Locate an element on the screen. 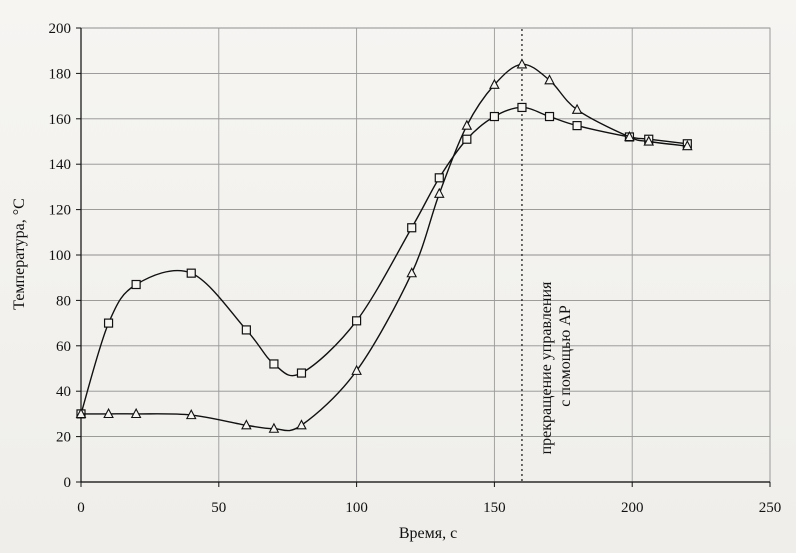 The height and width of the screenshot is (553, 796). annotation-layer: прекращение управления с помощью АР is located at coordinates (547, 255).